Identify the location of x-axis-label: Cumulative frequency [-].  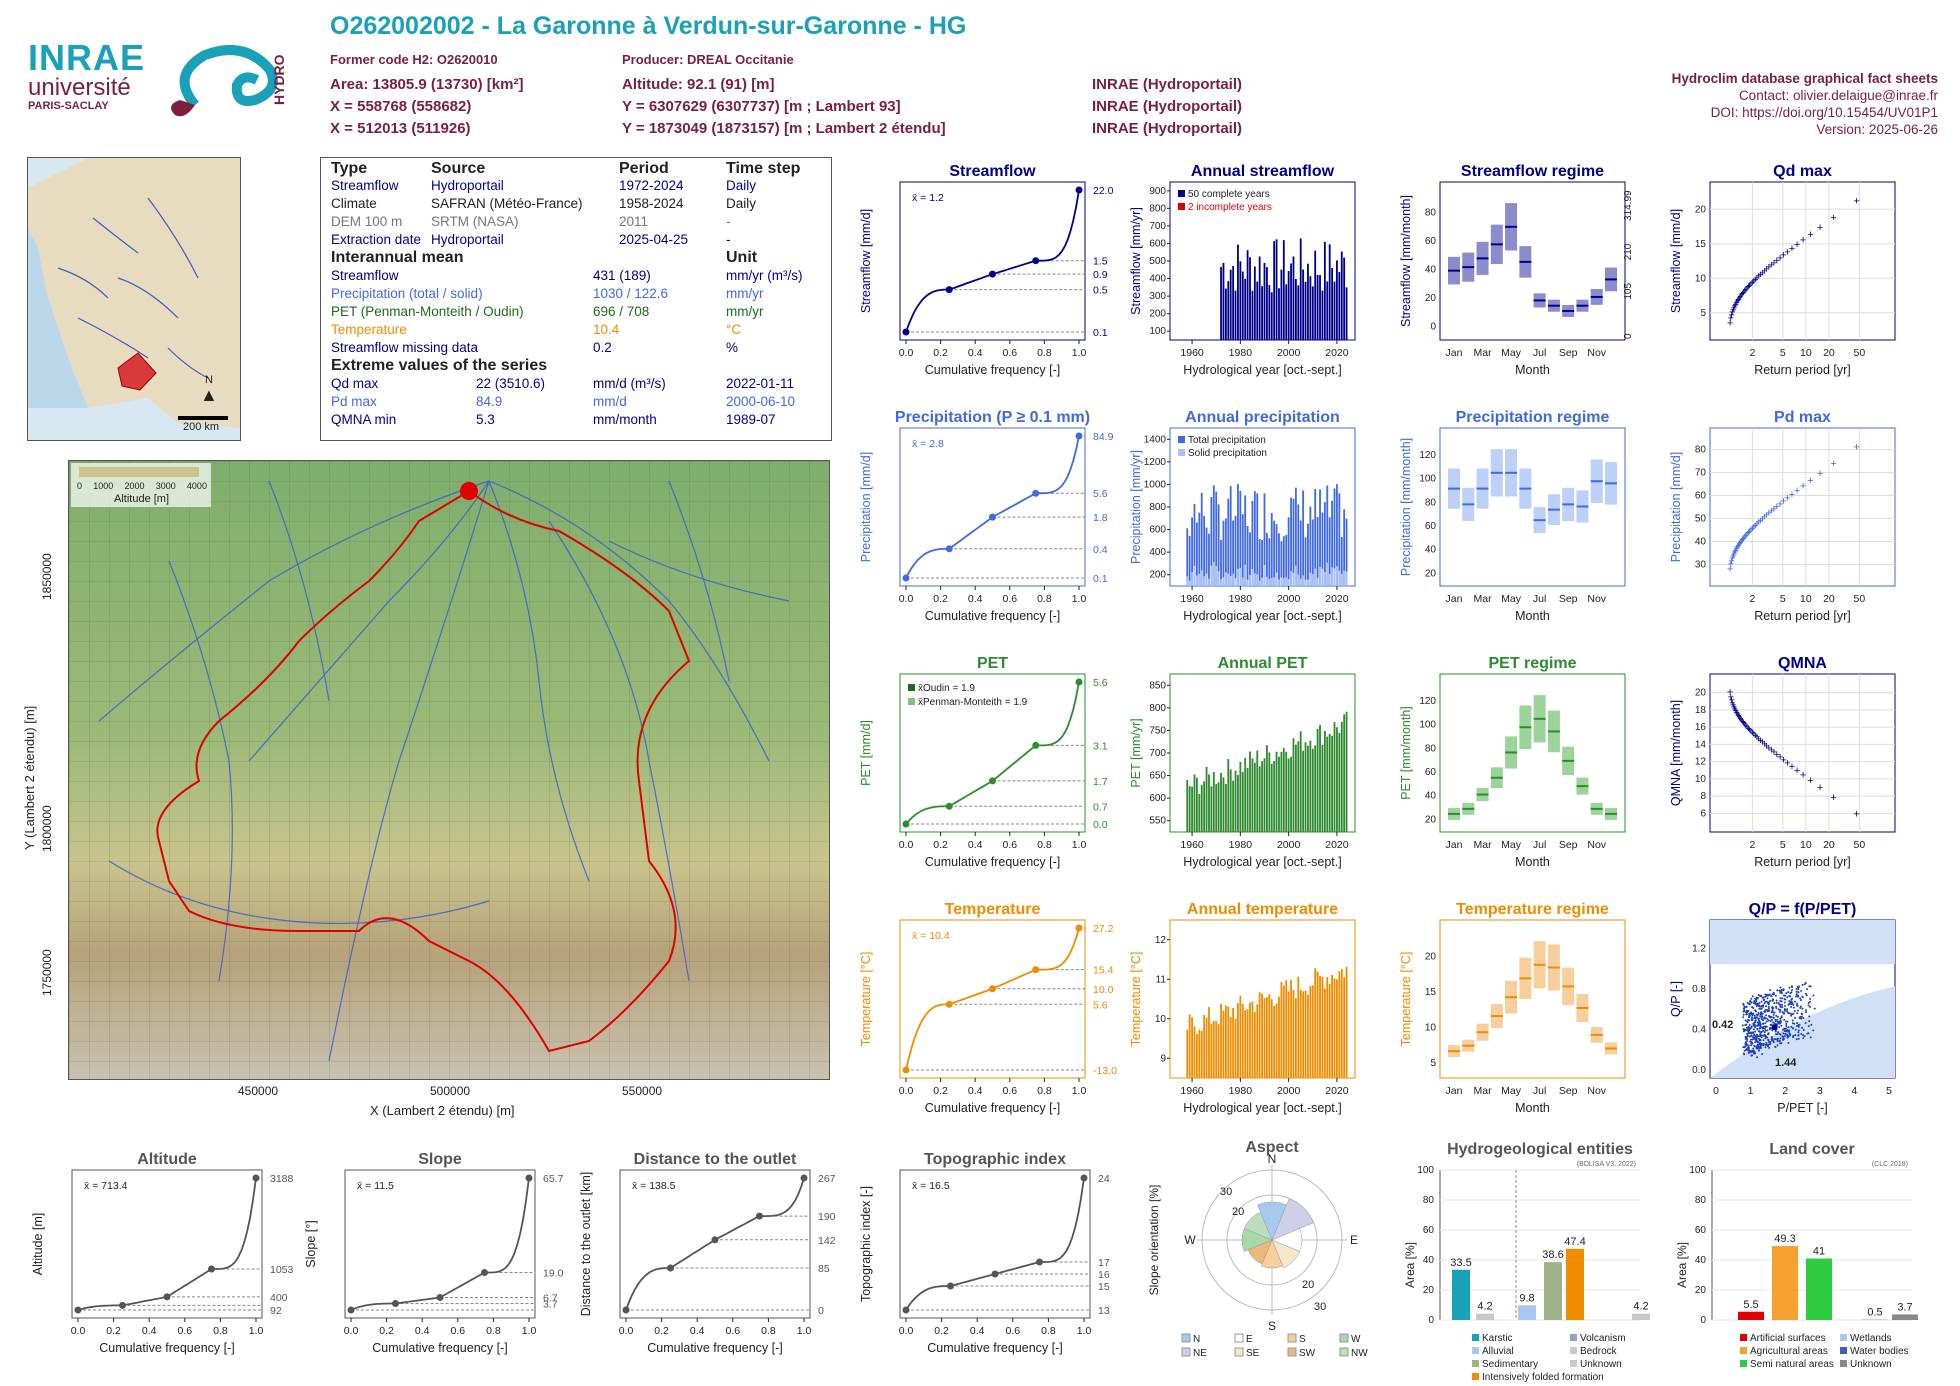
(992, 370).